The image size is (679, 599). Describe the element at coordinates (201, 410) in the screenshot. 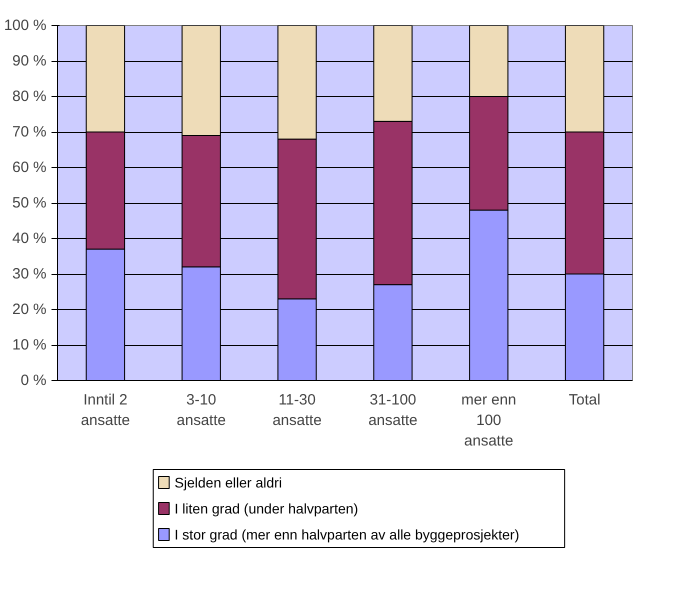

I see `x-tick-label: 3-10 ansatte` at that location.